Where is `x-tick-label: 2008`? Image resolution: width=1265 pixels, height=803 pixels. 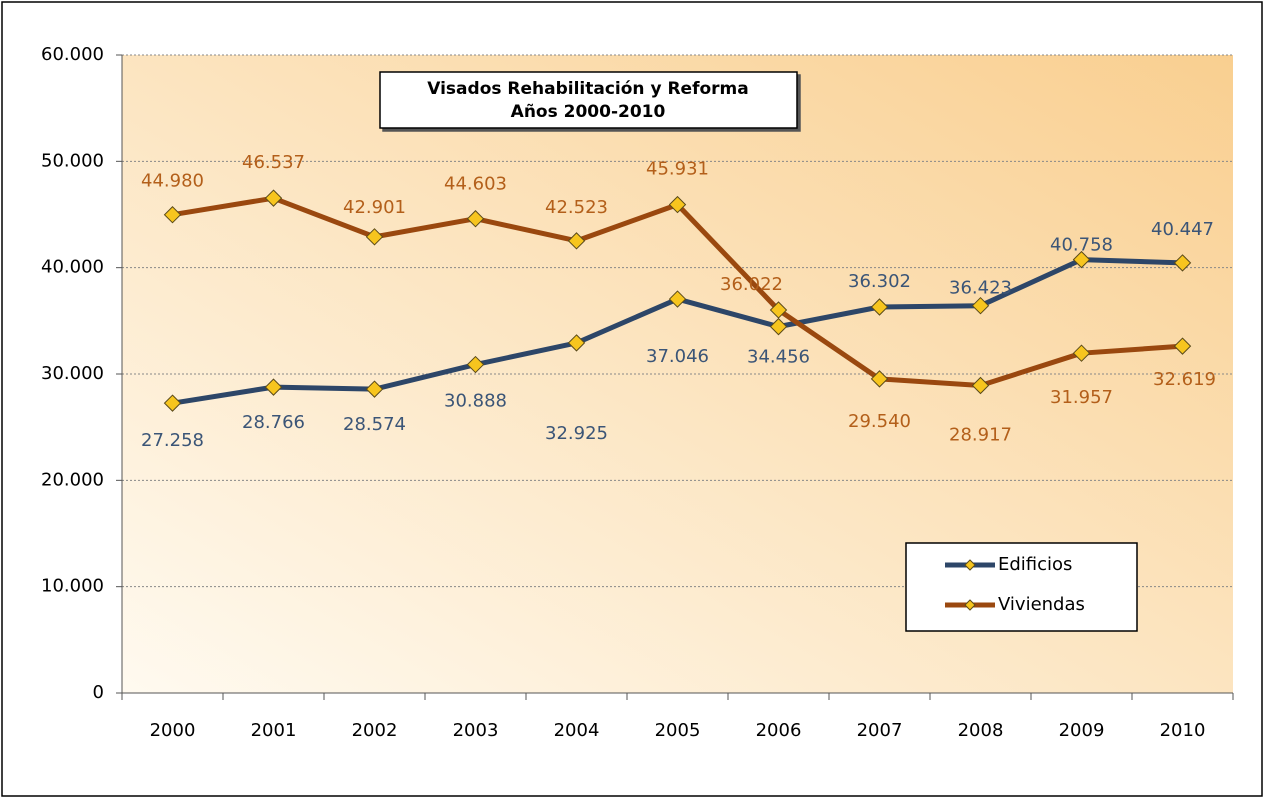 x-tick-label: 2008 is located at coordinates (981, 730).